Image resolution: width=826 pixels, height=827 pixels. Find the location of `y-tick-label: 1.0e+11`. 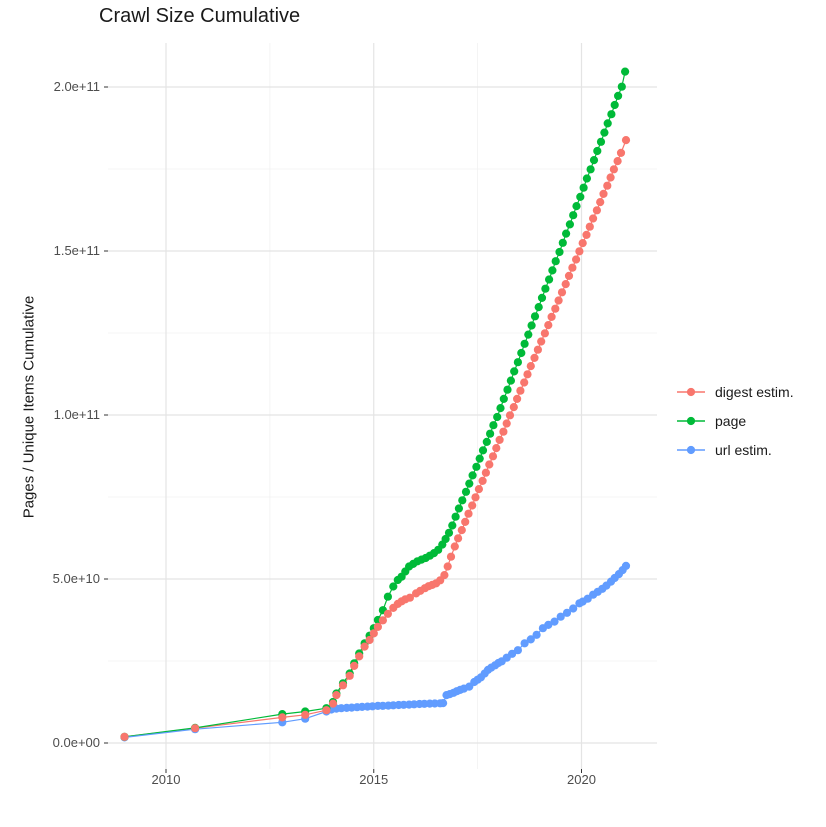

y-tick-label: 1.0e+11 is located at coordinates (76, 414).